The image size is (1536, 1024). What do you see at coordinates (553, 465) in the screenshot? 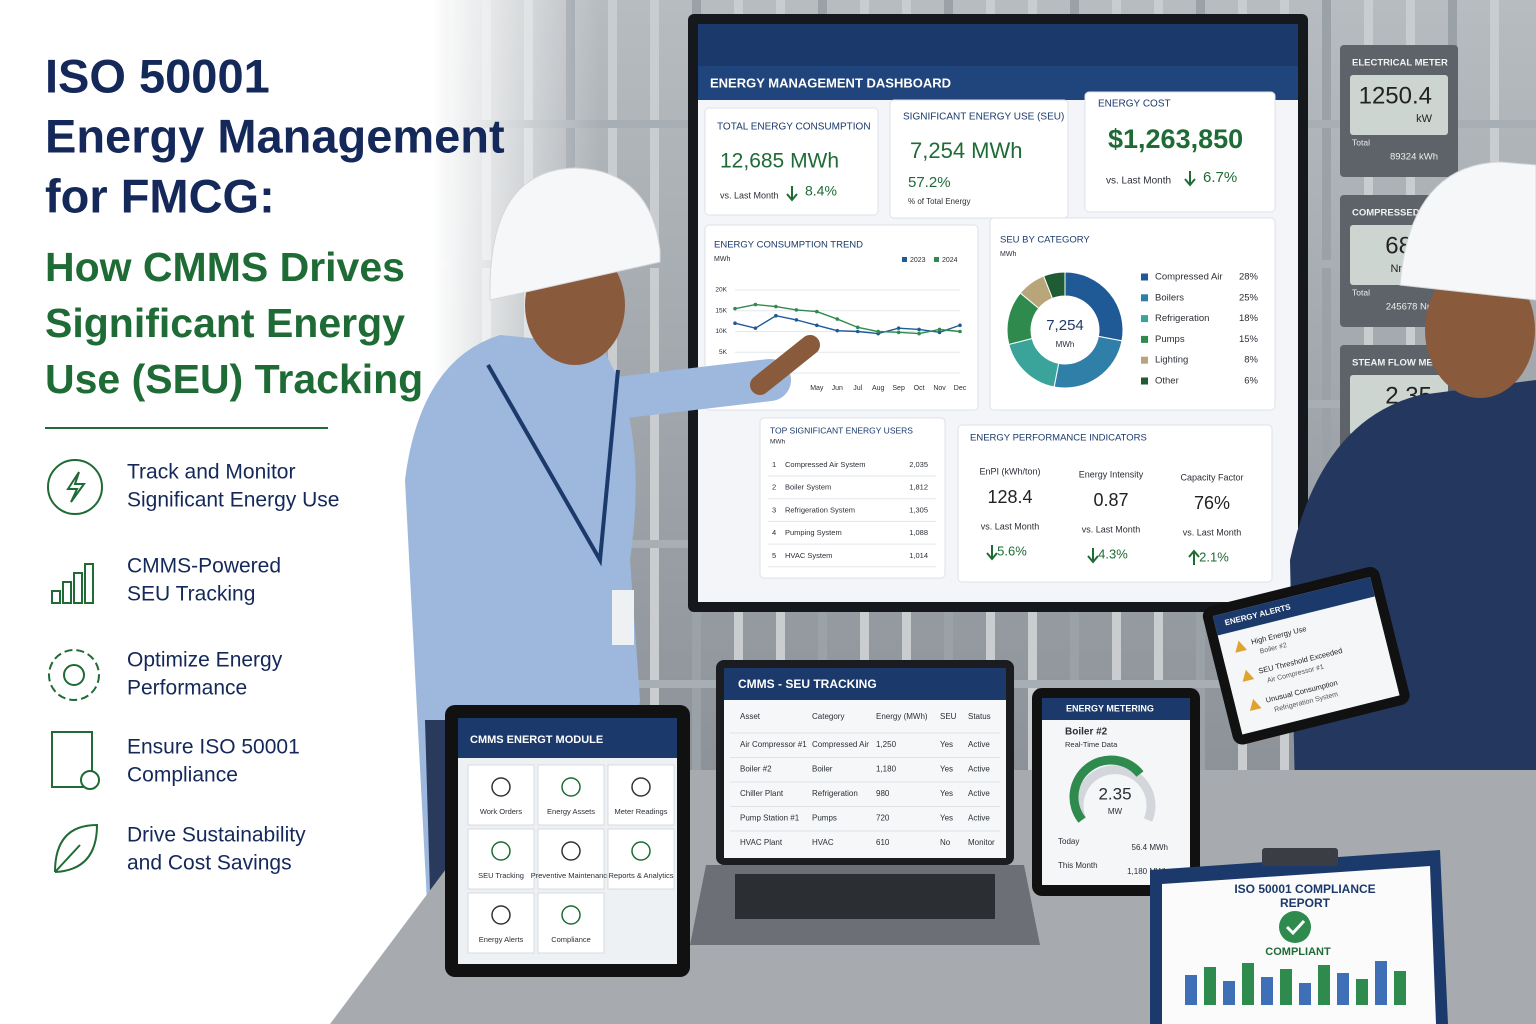
I see `lanyard` at bounding box center [553, 465].